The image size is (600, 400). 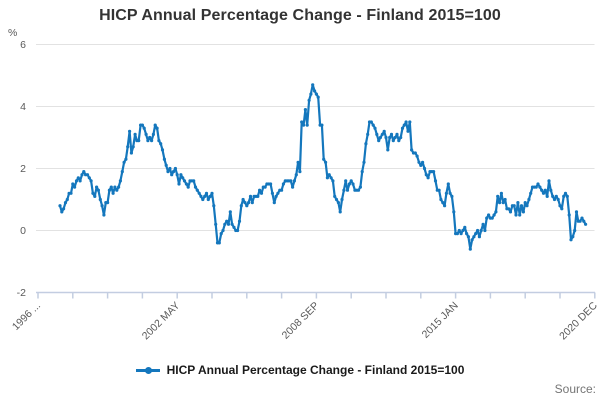 I want to click on x-tick-label: 2015 JAN, so click(x=440, y=320).